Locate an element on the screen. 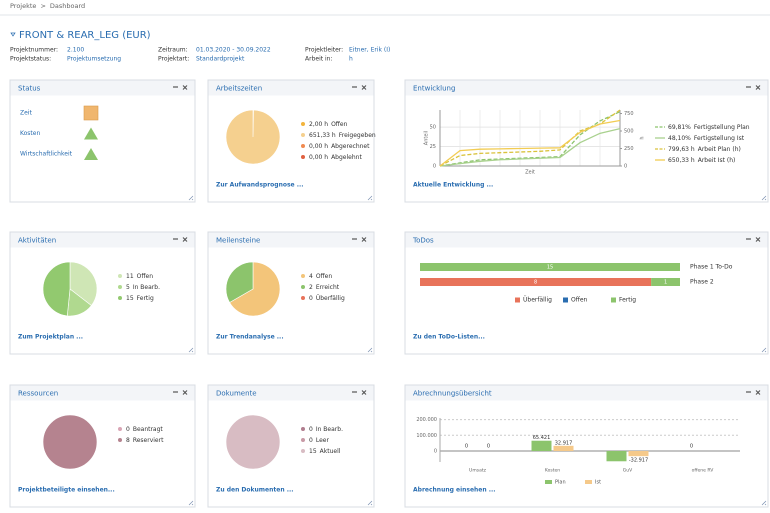 The image size is (770, 513). legend-entry: 650,33 h Arbeit Ist (h) is located at coordinates (701, 160).